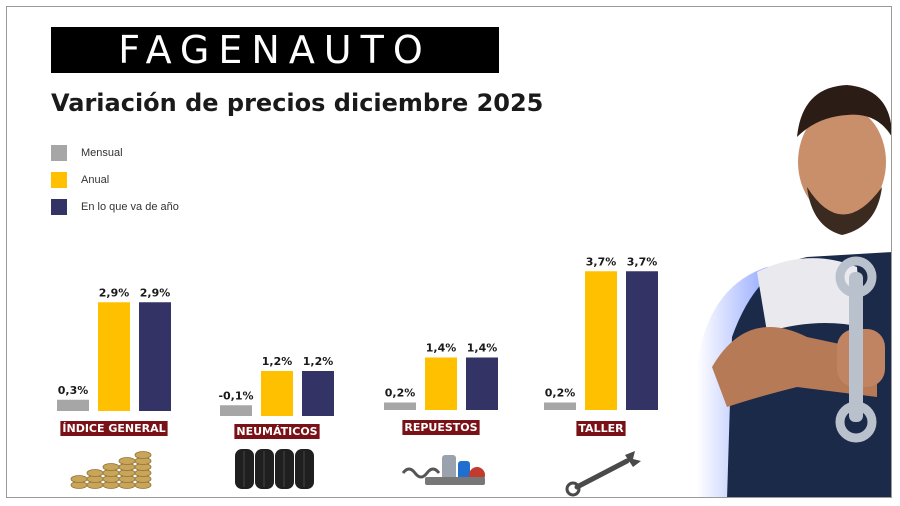 The height and width of the screenshot is (506, 900). I want to click on category-label-3: TALLER, so click(601, 428).